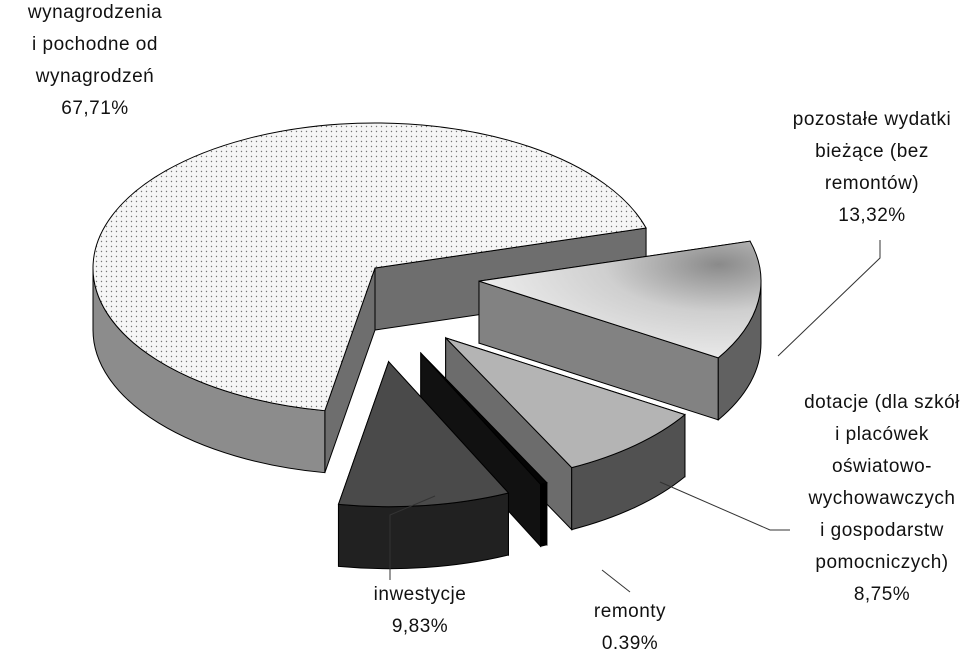 The image size is (979, 655). I want to click on label-line: remonty, so click(630, 611).